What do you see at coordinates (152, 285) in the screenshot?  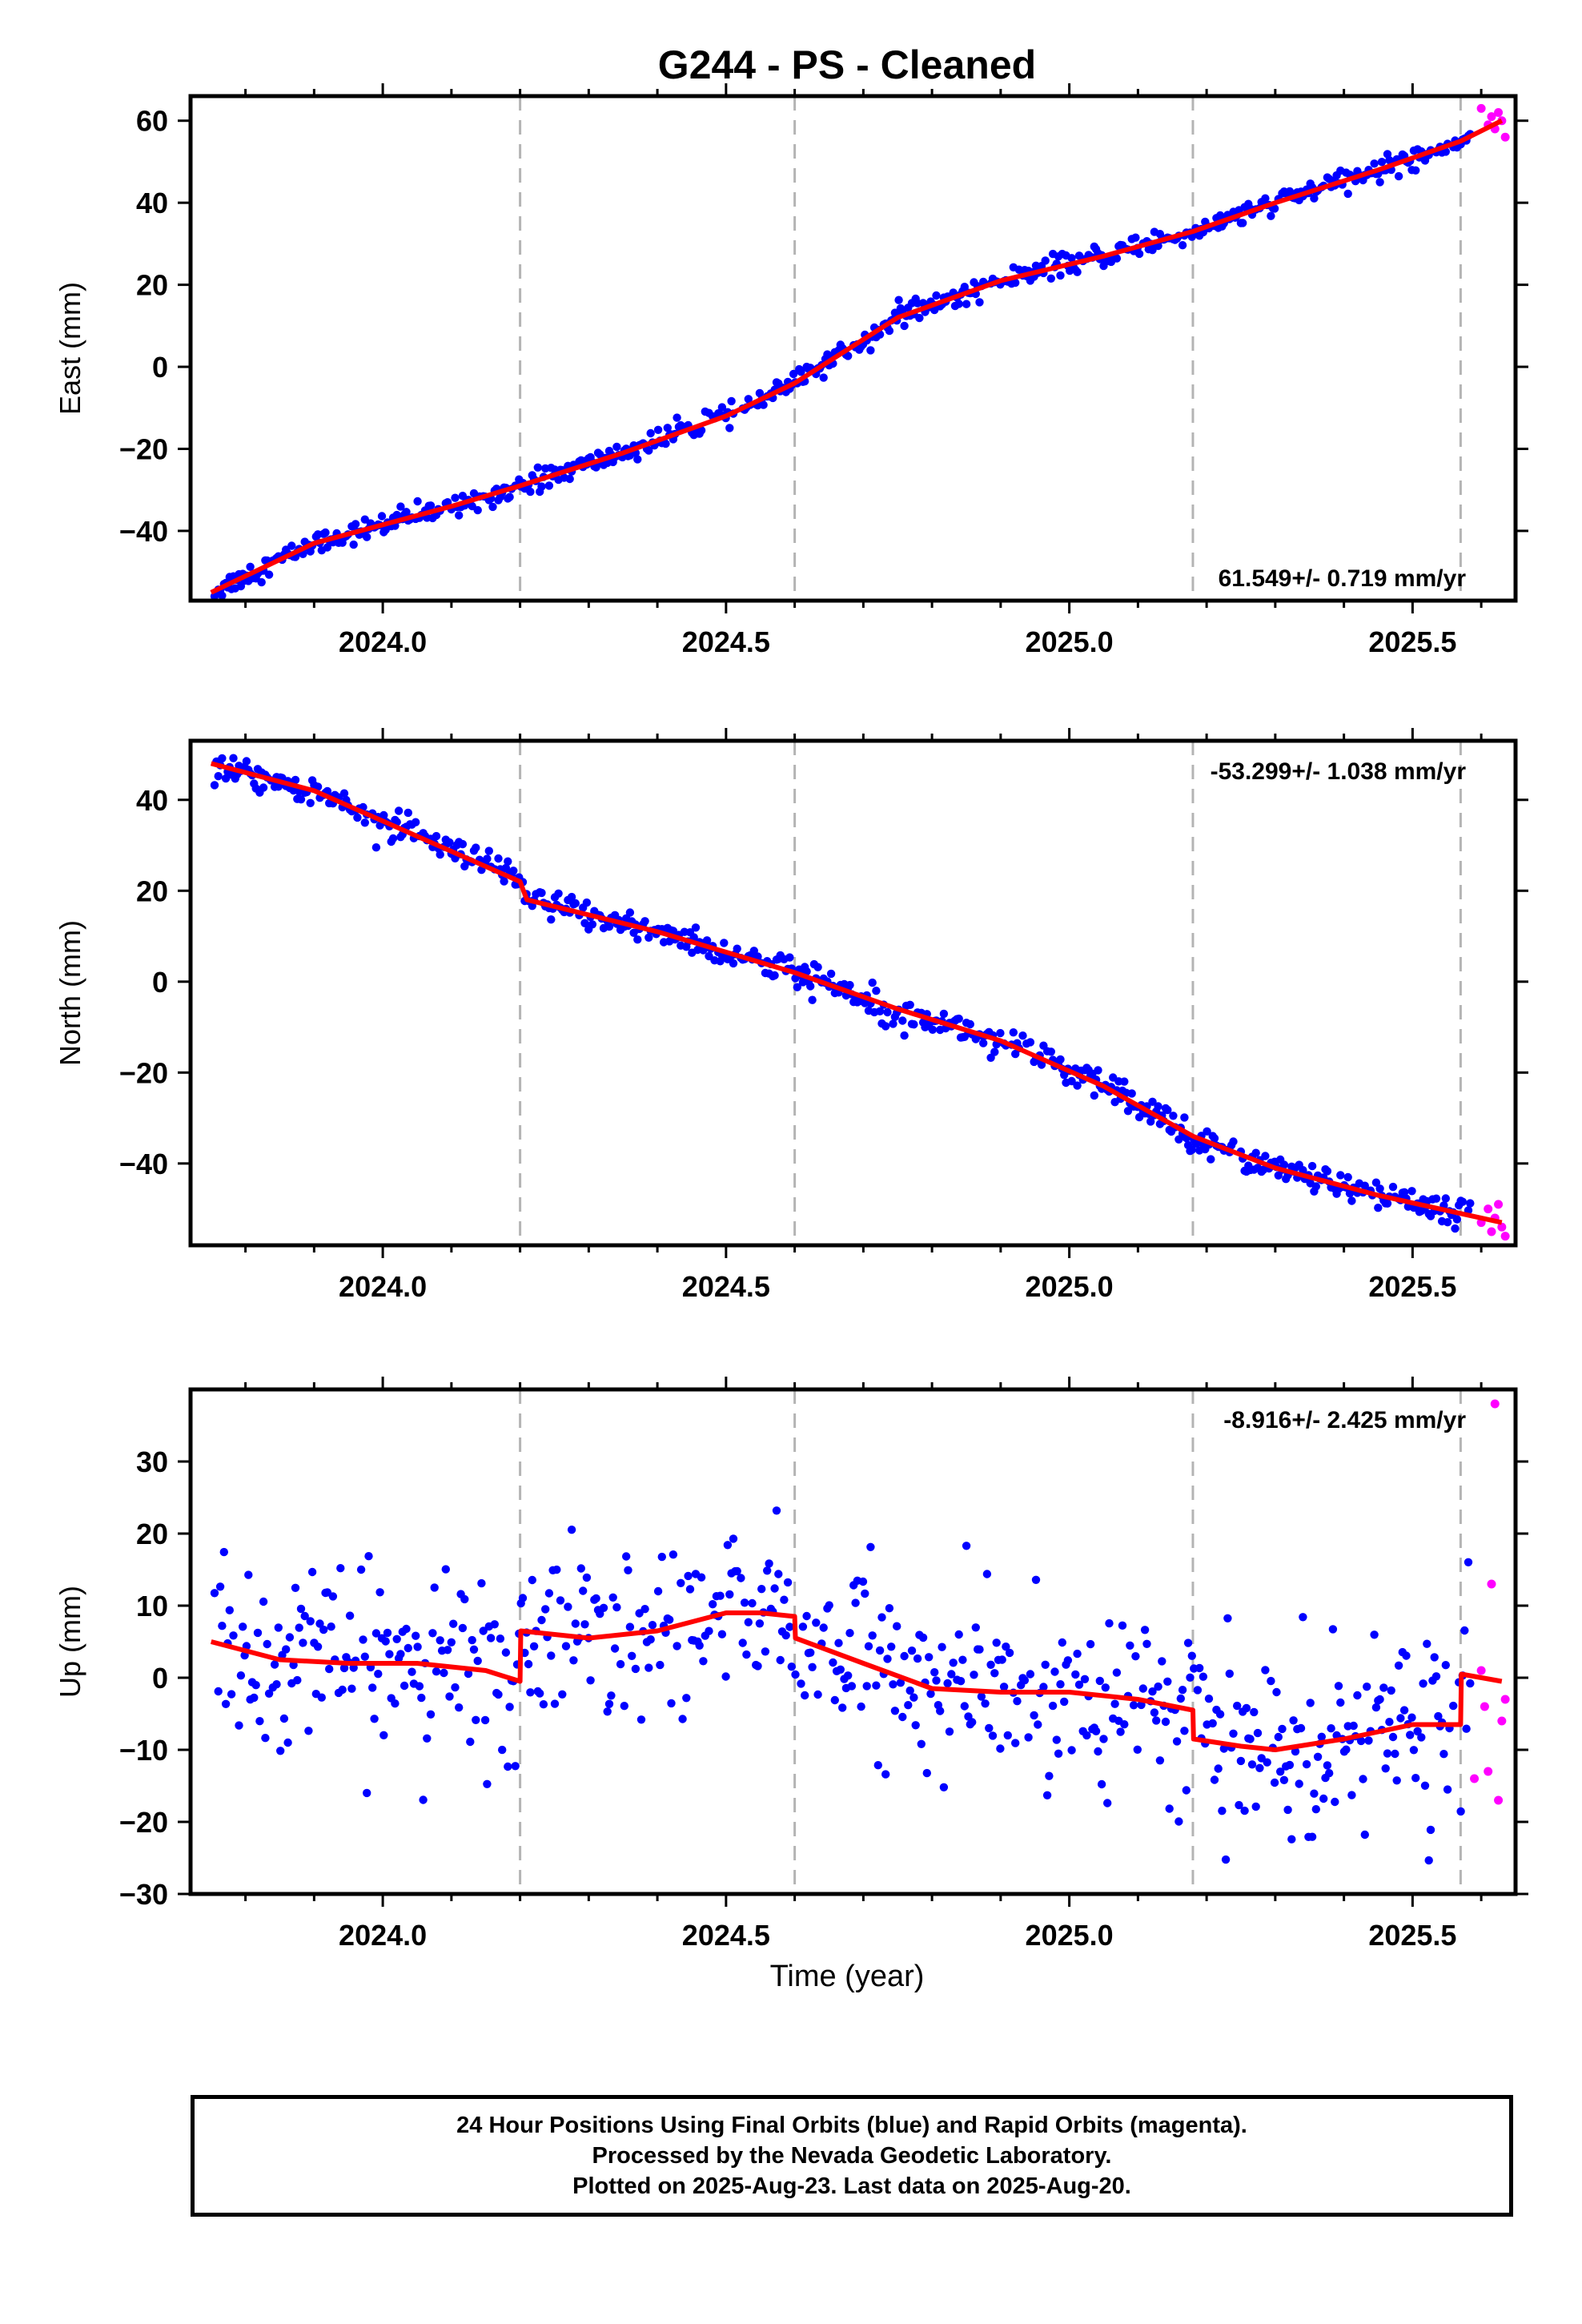 I see `y-tick-label: 20` at bounding box center [152, 285].